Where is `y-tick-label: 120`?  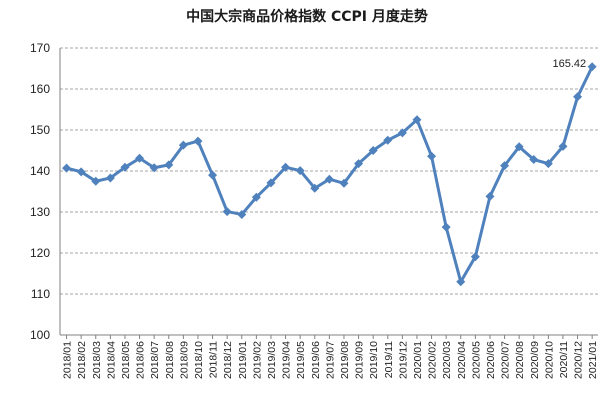
y-tick-label: 120 is located at coordinates (40, 253).